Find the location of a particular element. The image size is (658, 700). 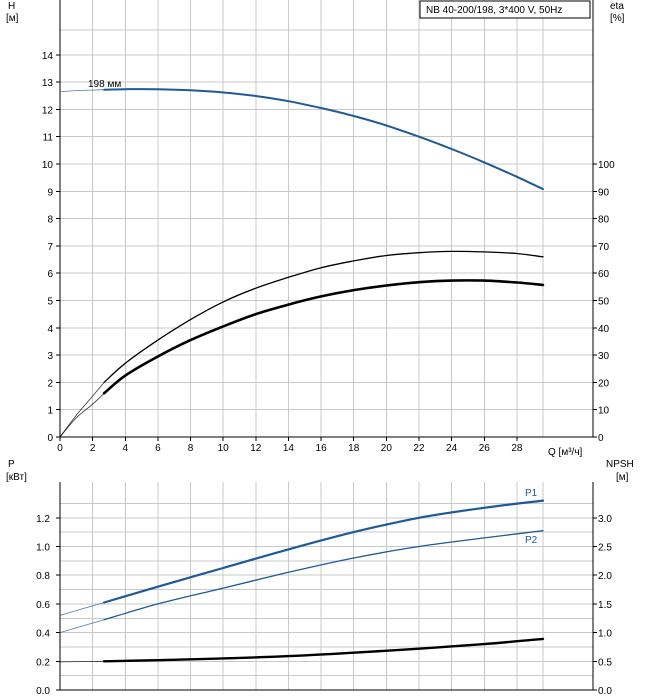

top-left-tick-label: 12 is located at coordinates (48, 110).